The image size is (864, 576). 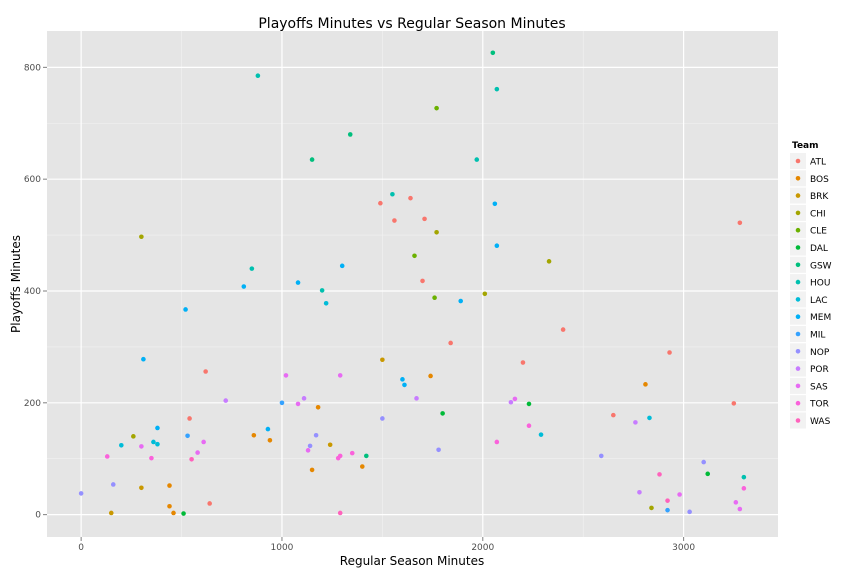 I want to click on legend-key-gsw, so click(x=798, y=265).